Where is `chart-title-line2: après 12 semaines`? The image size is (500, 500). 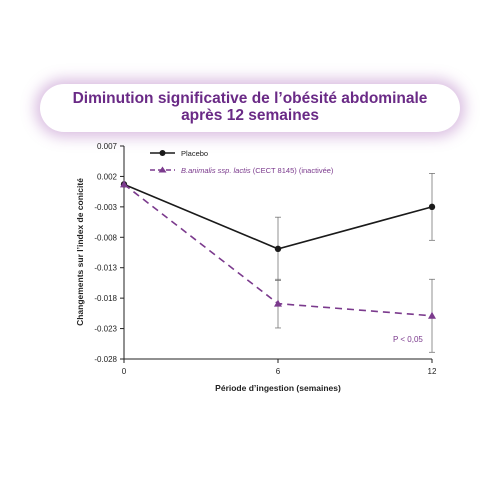 chart-title-line2: après 12 semaines is located at coordinates (250, 115).